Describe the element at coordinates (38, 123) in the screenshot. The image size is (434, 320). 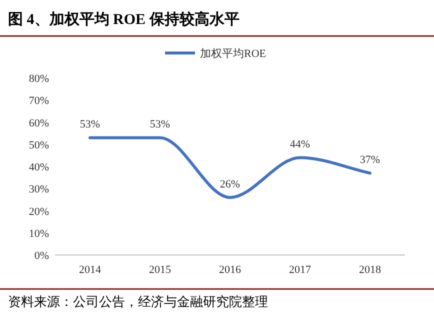
I see `y-tick-label: 60%` at that location.